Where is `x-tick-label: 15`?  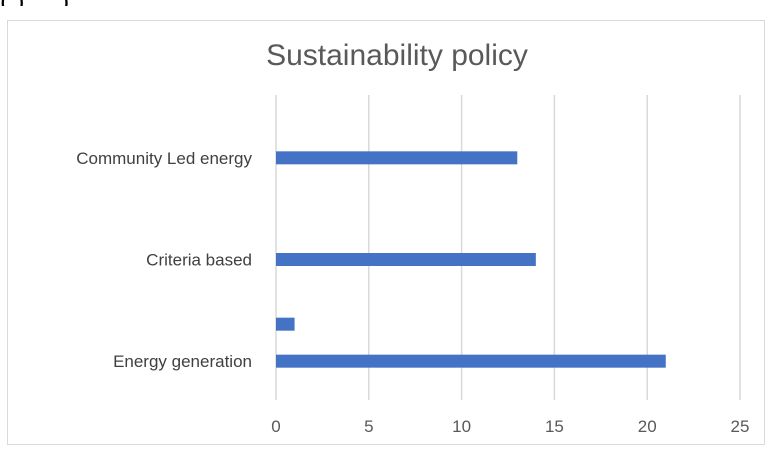 x-tick-label: 15 is located at coordinates (554, 426).